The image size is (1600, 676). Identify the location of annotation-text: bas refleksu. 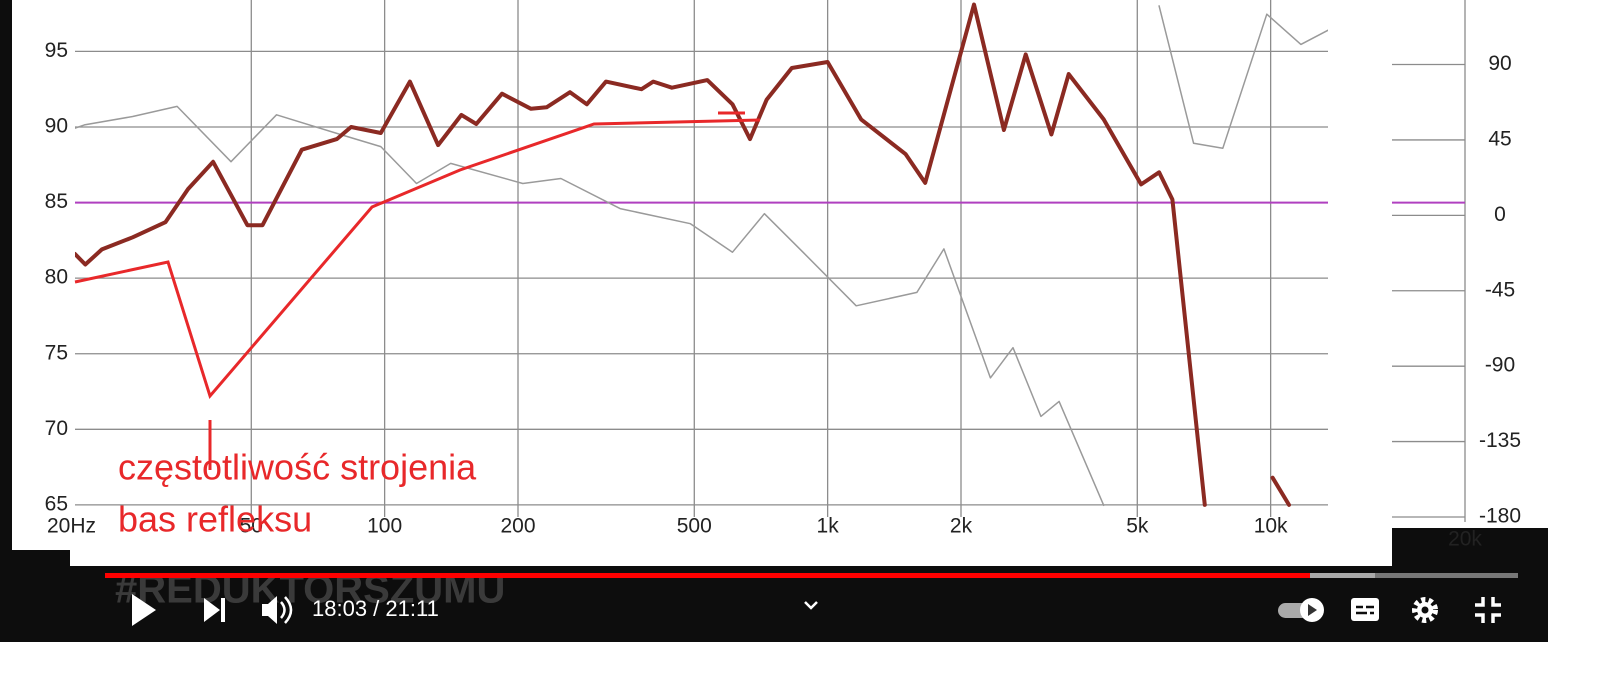
(215, 519).